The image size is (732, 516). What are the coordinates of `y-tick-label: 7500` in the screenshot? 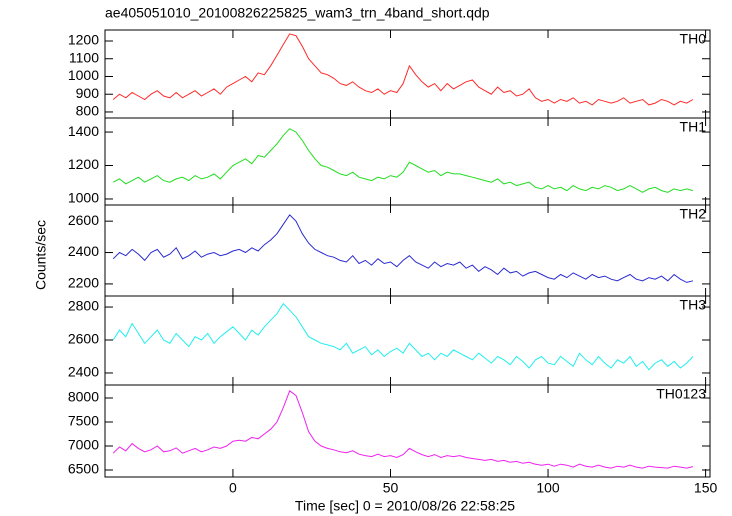 It's located at (83, 421).